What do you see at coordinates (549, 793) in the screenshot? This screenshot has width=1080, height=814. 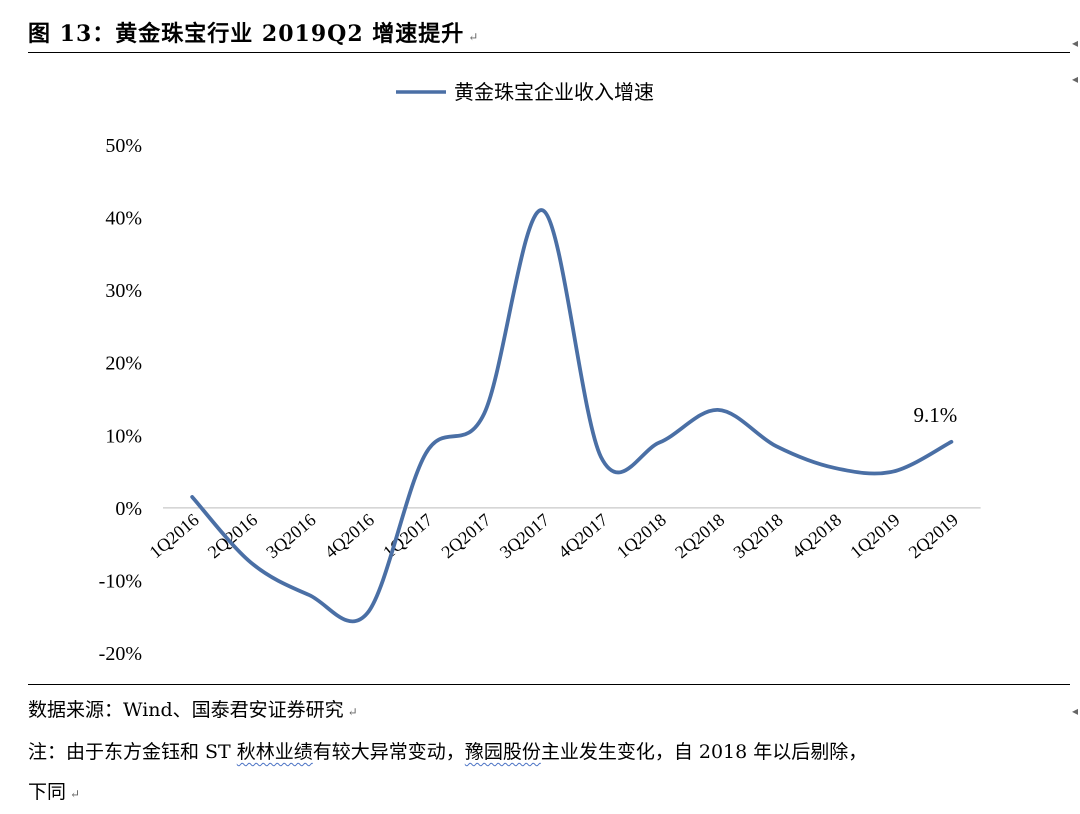 I see `note-line-2: 下同 ↵` at bounding box center [549, 793].